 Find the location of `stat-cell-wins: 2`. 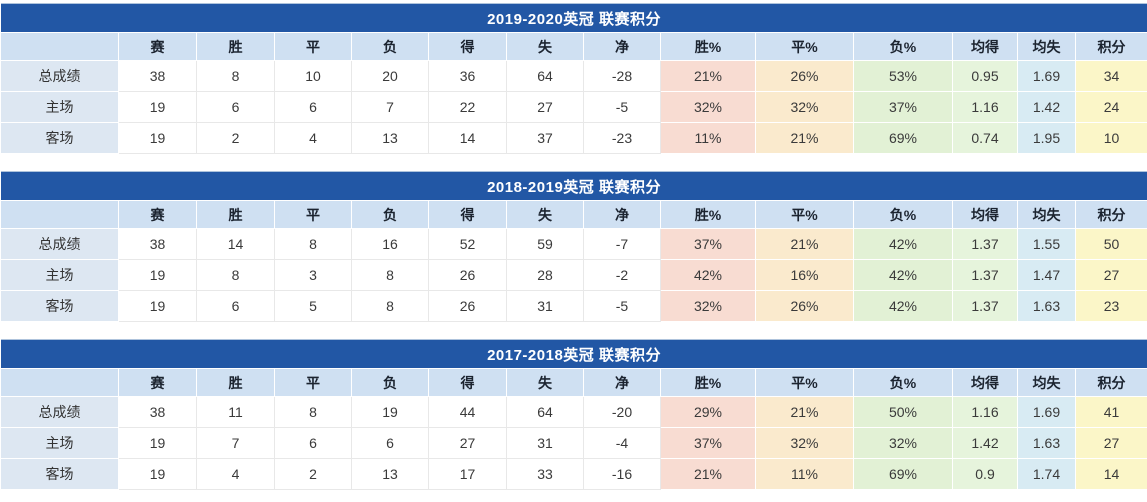

stat-cell-wins: 2 is located at coordinates (235, 138).